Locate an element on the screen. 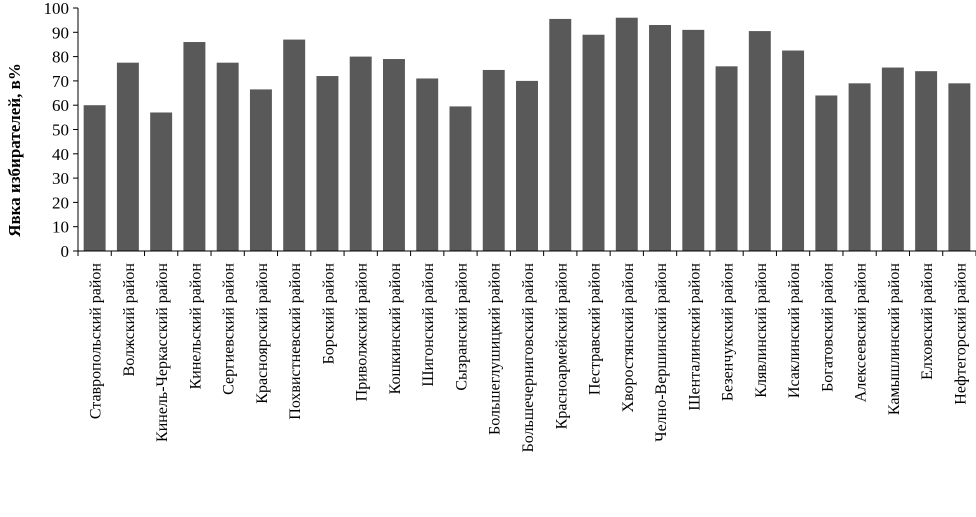  category-label: Сергиевский район is located at coordinates (229, 329).